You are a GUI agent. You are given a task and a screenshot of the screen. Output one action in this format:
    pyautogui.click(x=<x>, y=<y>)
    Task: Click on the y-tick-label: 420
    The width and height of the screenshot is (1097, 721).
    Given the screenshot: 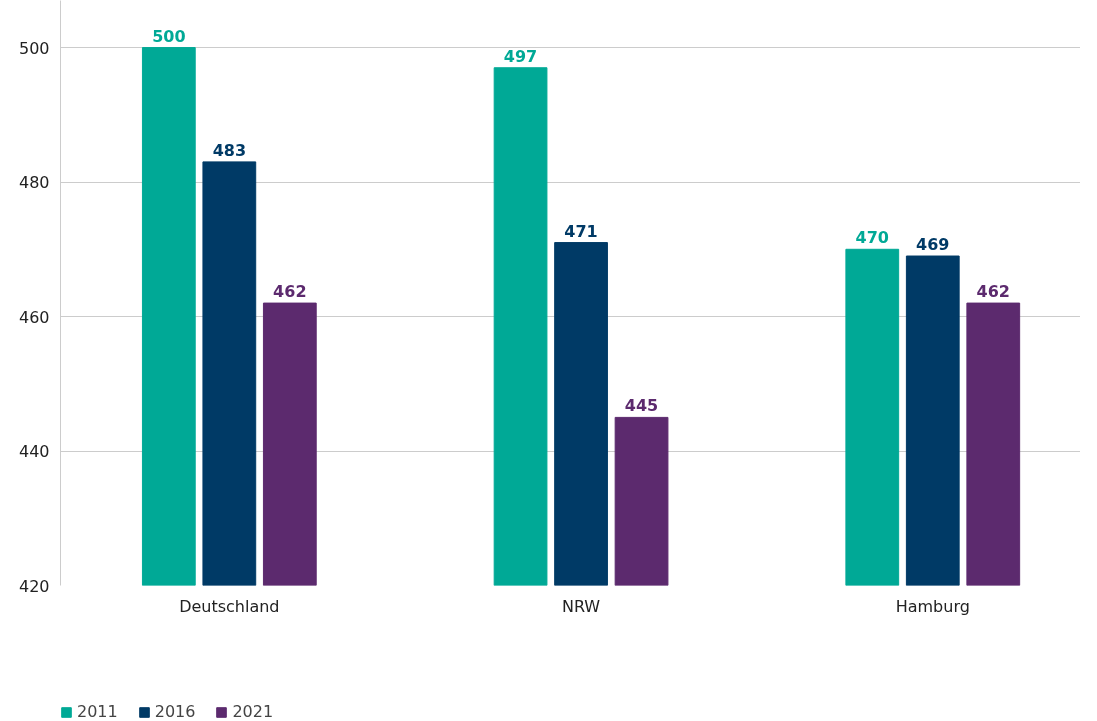 What is the action you would take?
    pyautogui.click(x=34, y=586)
    